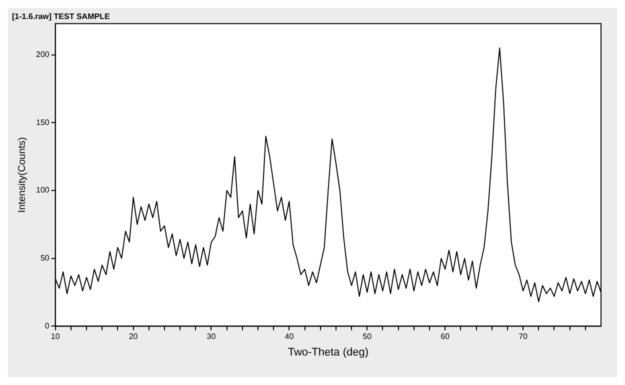 This screenshot has height=385, width=625. I want to click on x-tick-label: 20, so click(133, 337).